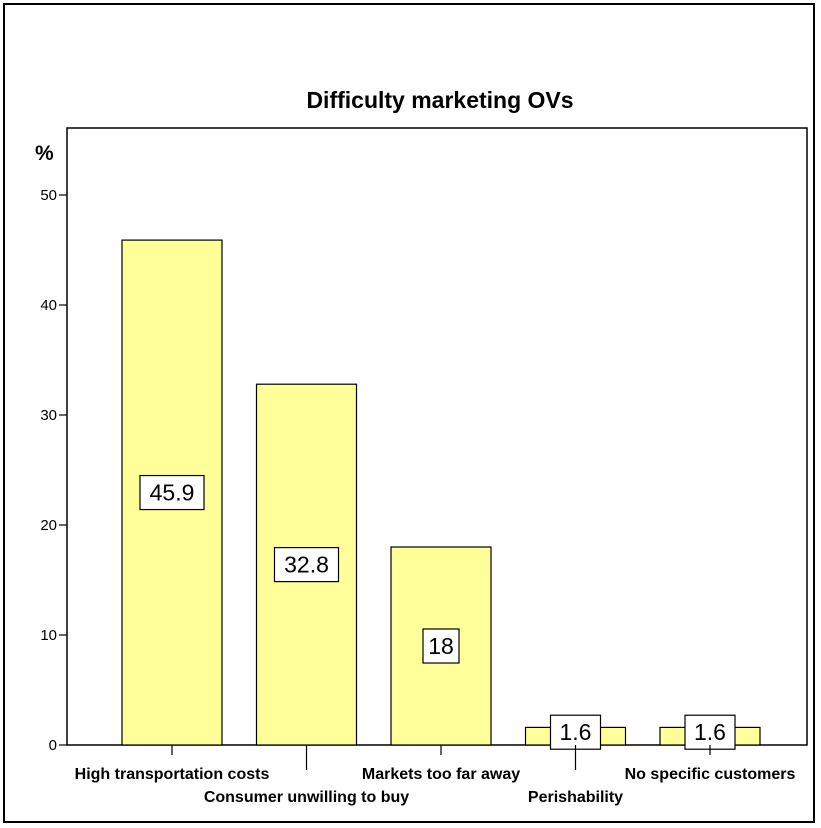 The height and width of the screenshot is (828, 821). I want to click on y-axis: 0 10 20 30 40 50, so click(53, 470).